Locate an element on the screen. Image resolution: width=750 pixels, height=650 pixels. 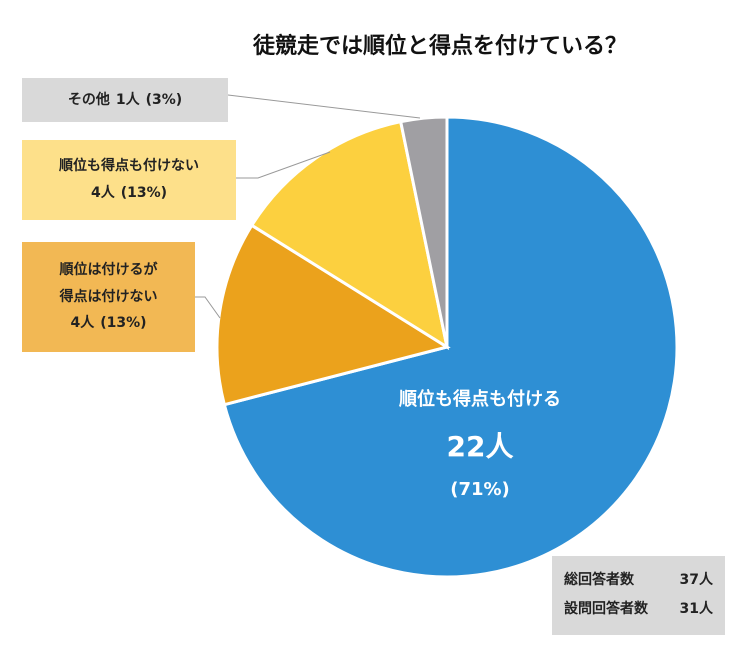
summary-count: 31人 is located at coordinates (696, 609).